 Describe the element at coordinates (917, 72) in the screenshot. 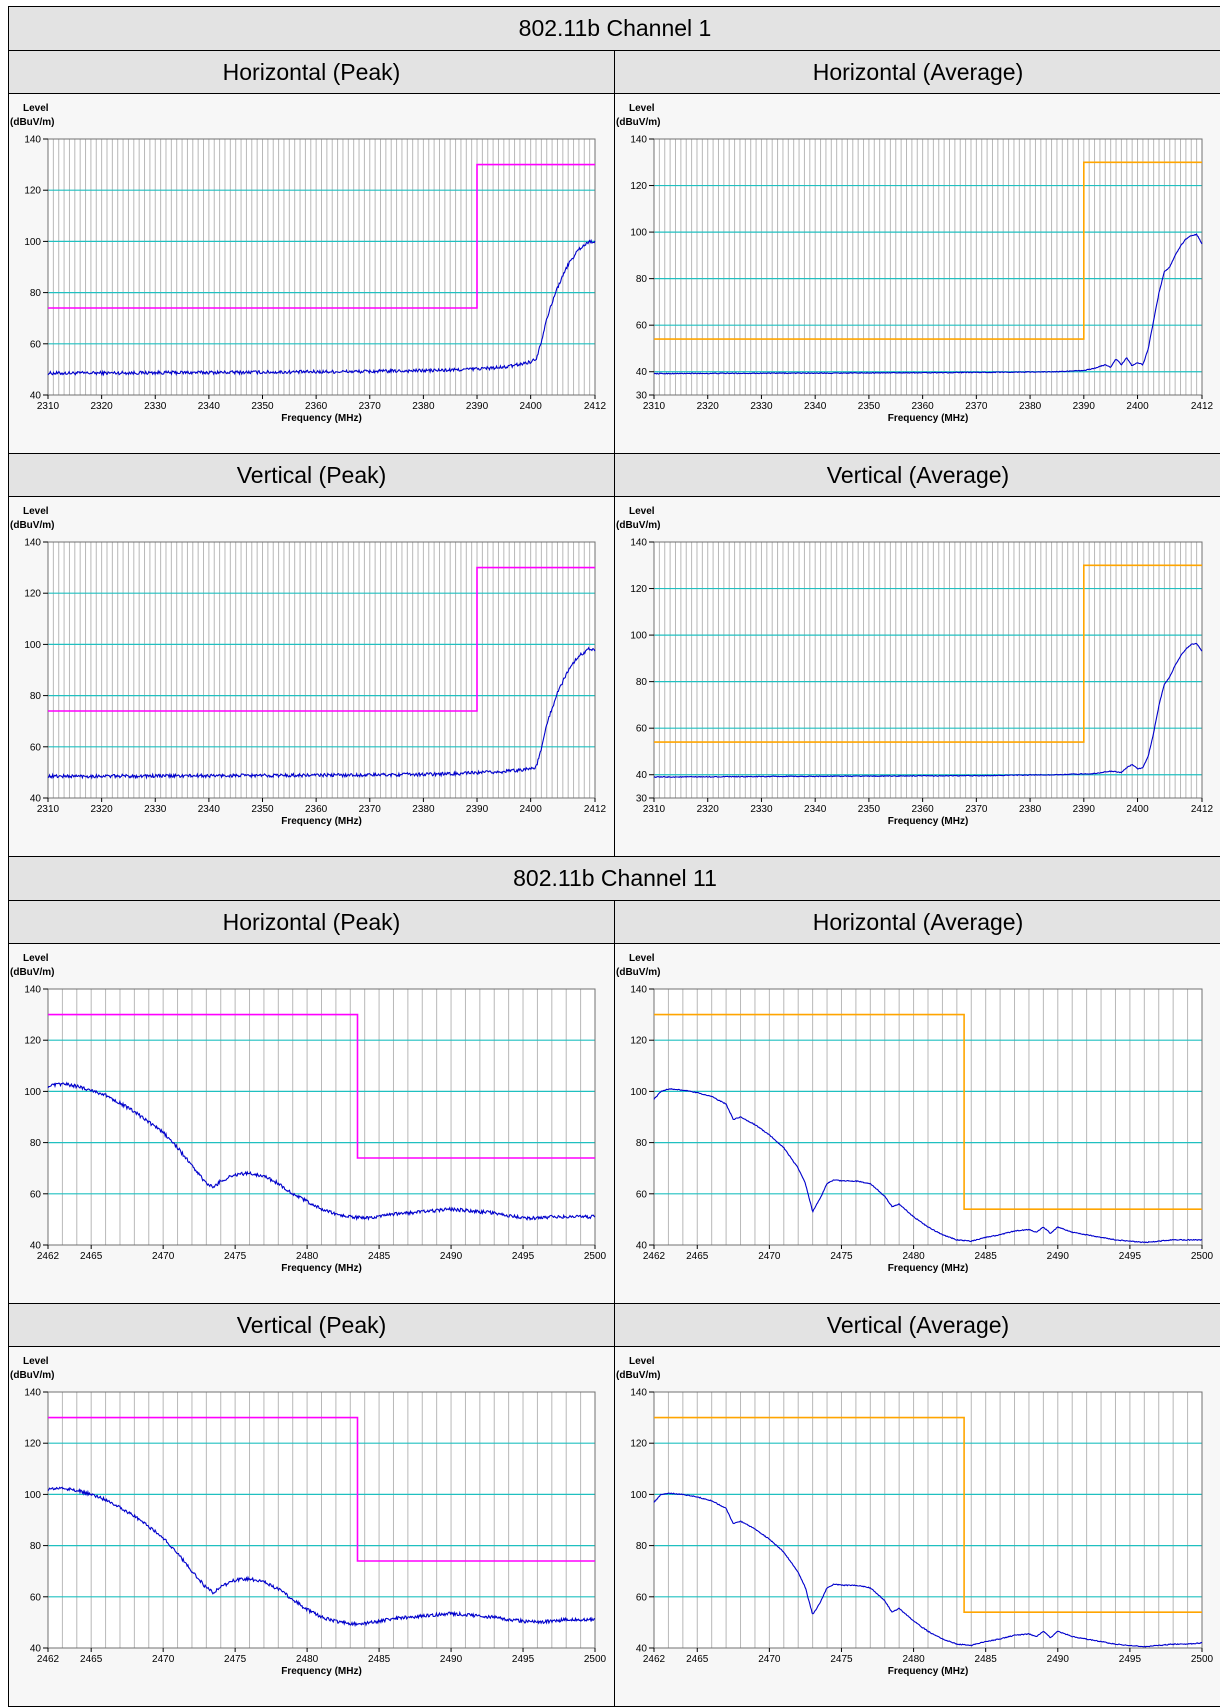

I see `chart-title-ch1-horizontal-average: Horizontal (Average)` at that location.